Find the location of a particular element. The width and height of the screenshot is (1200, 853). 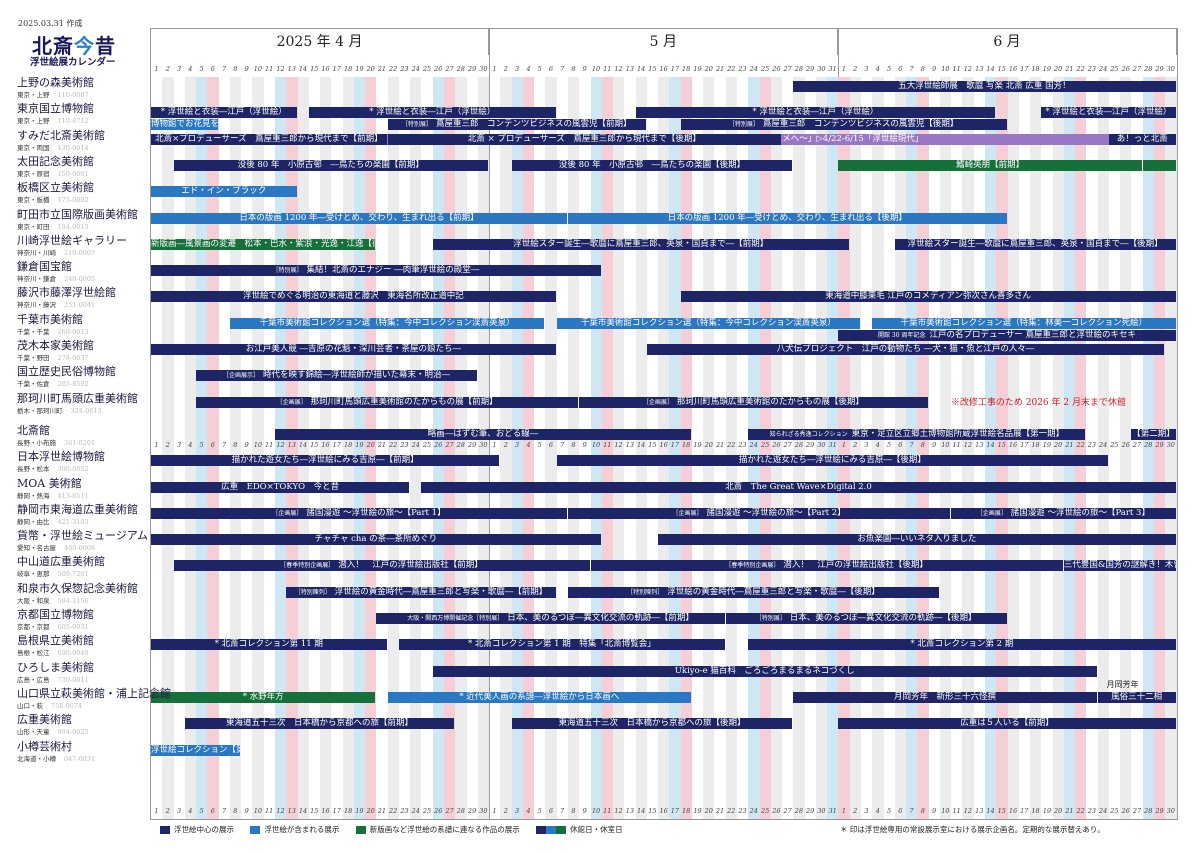

exhibition-bar: ［特別展］ 集結！北斎のエナジー ―肉筆浮世絵の殿堂― is located at coordinates (376, 271).